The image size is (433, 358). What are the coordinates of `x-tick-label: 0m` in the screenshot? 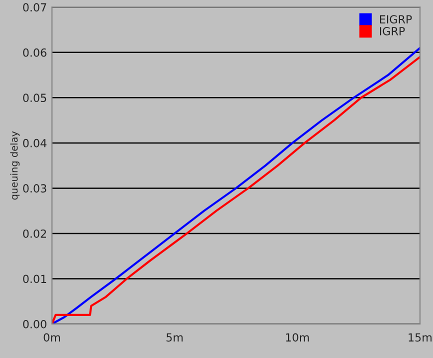 It's located at (52, 337).